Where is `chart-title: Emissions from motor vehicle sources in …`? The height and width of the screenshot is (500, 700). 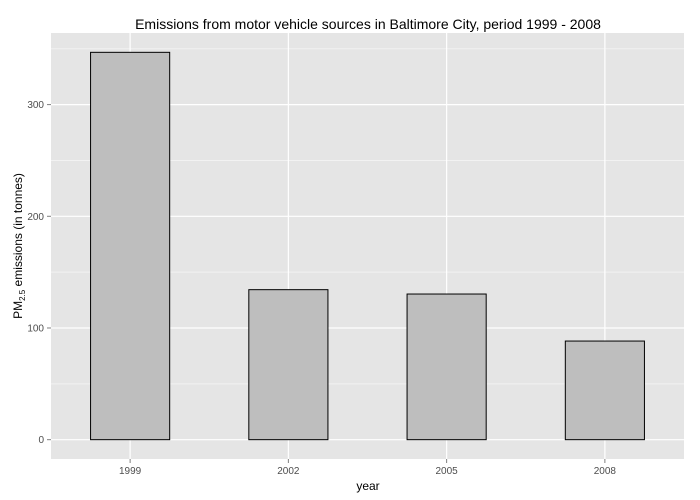
chart-title: Emissions from motor vehicle sources in … is located at coordinates (368, 24).